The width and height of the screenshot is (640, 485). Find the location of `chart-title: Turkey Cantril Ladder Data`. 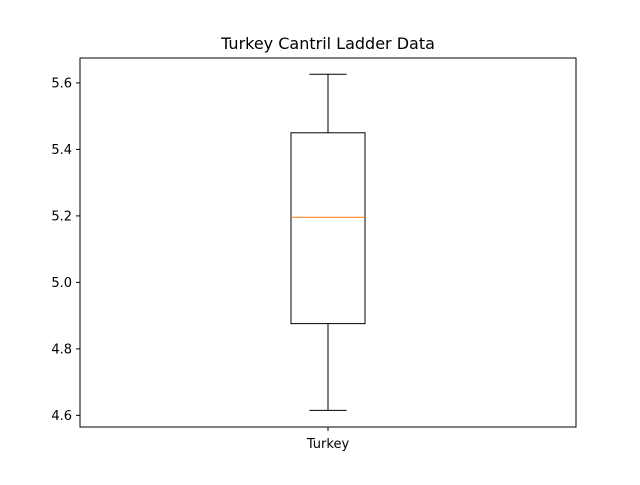

chart-title: Turkey Cantril Ladder Data is located at coordinates (327, 43).